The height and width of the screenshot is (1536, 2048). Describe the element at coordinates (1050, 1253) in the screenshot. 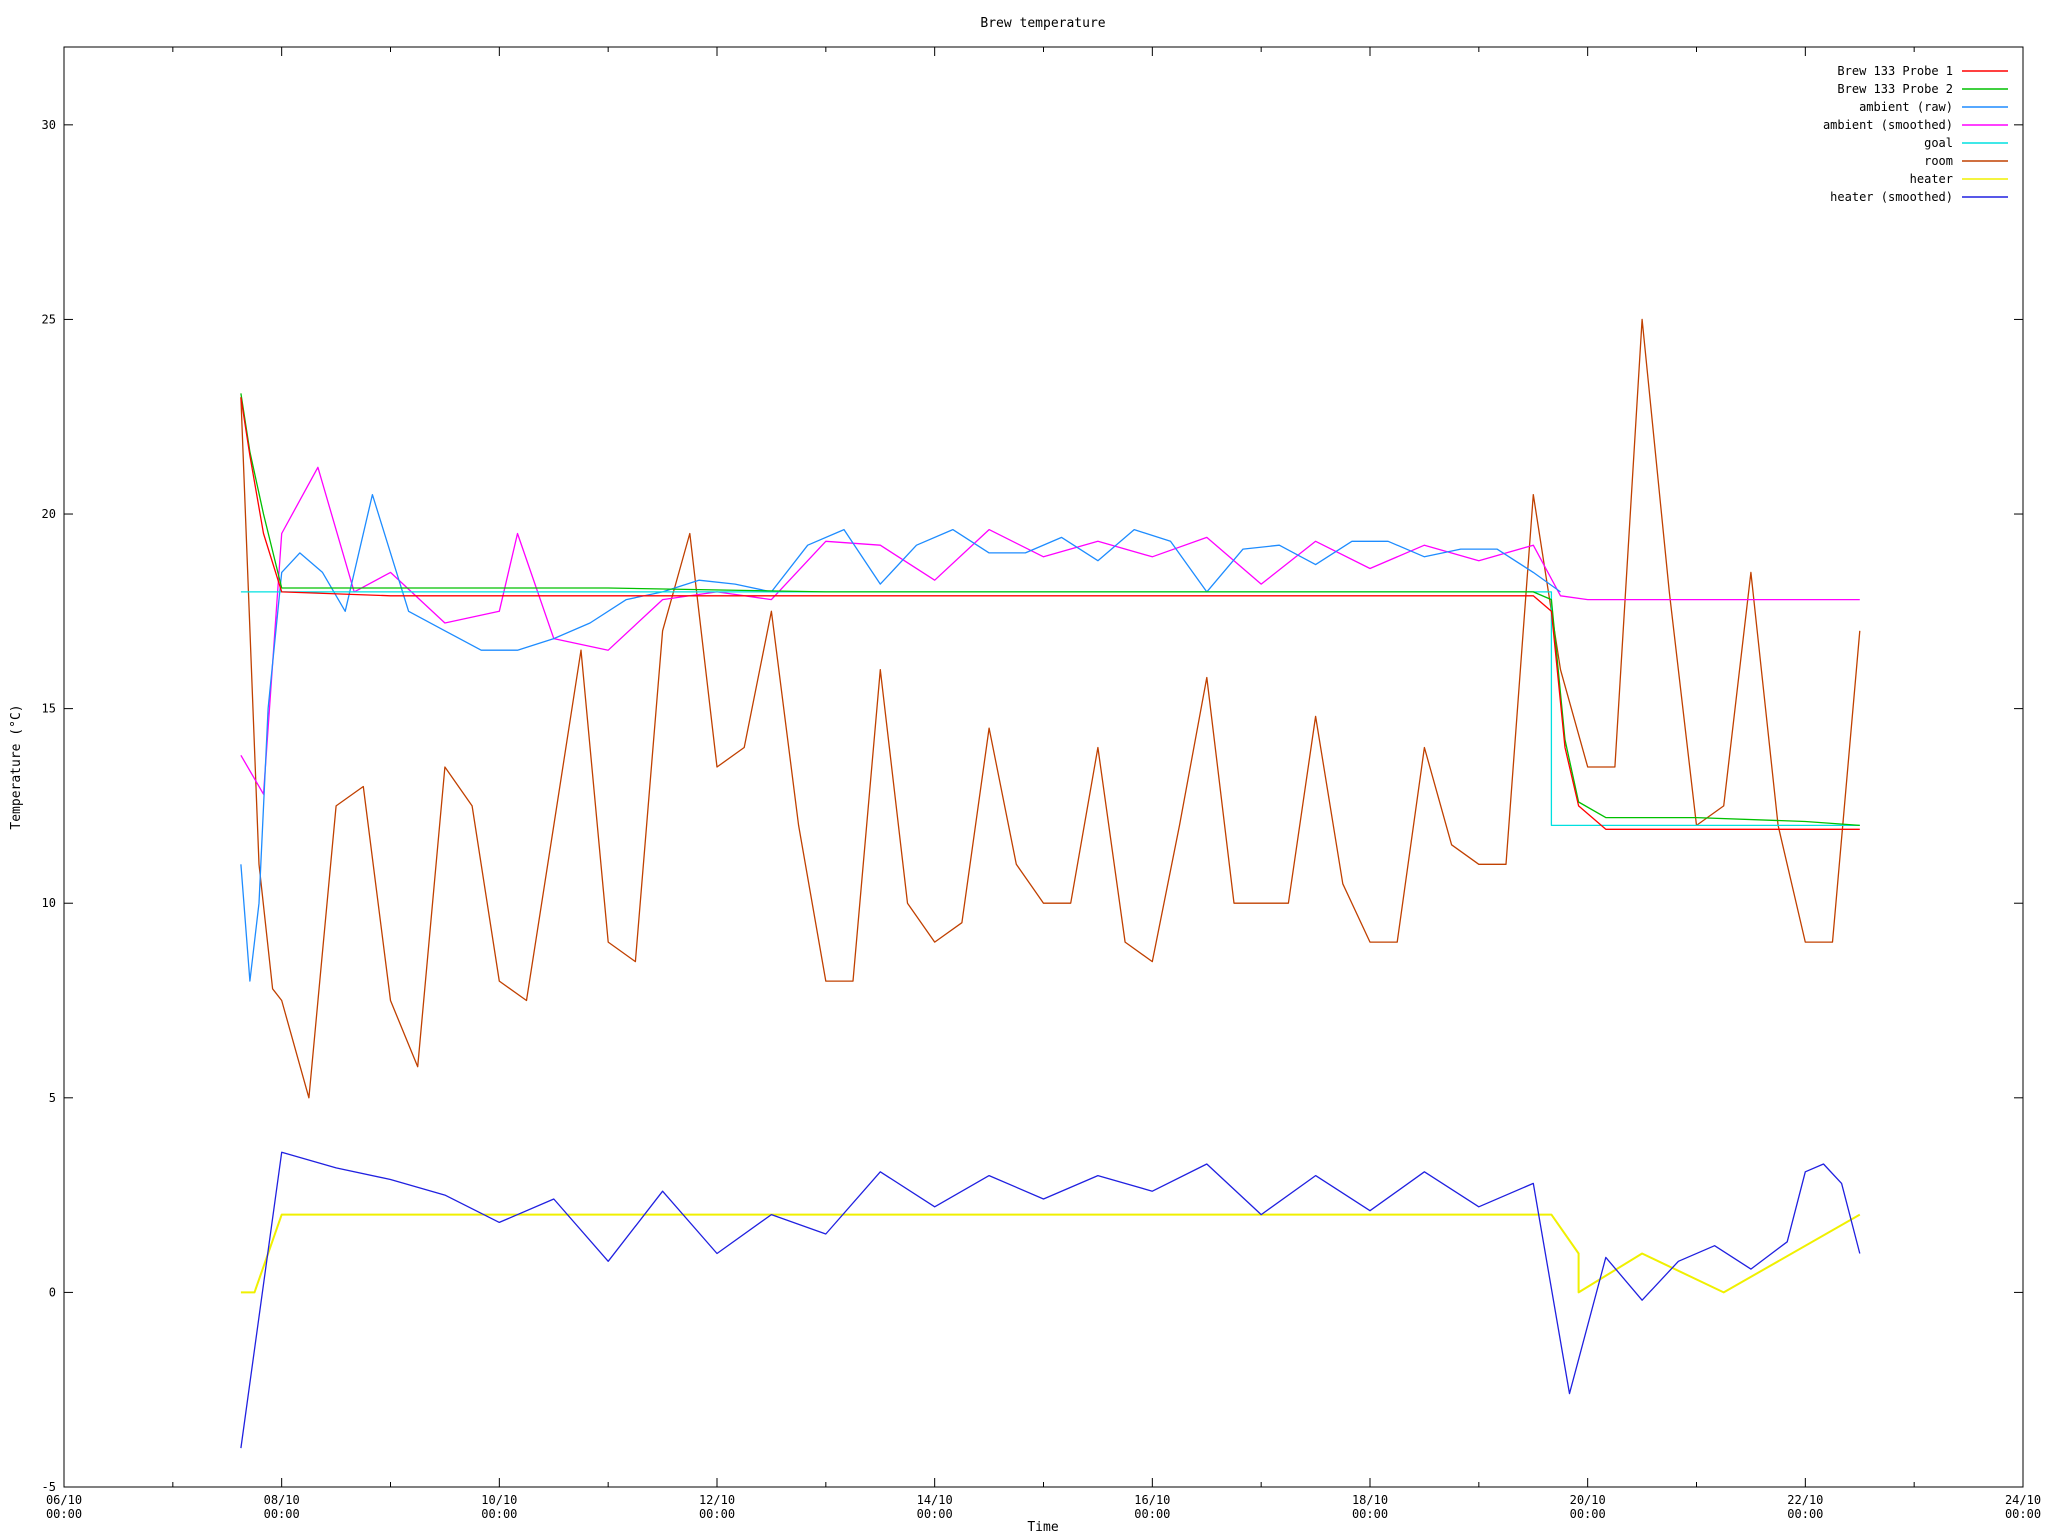

I see `series-line-heater` at that location.